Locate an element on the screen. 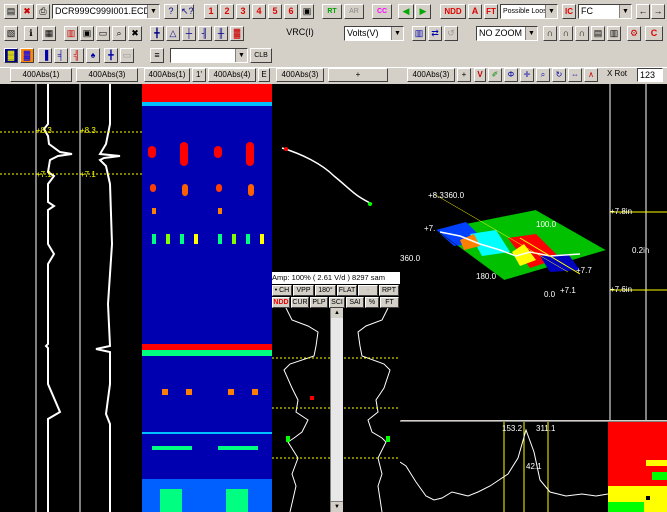 Image resolution: width=667 pixels, height=512 pixels. magnify-icon: ⌕ is located at coordinates (119, 33).